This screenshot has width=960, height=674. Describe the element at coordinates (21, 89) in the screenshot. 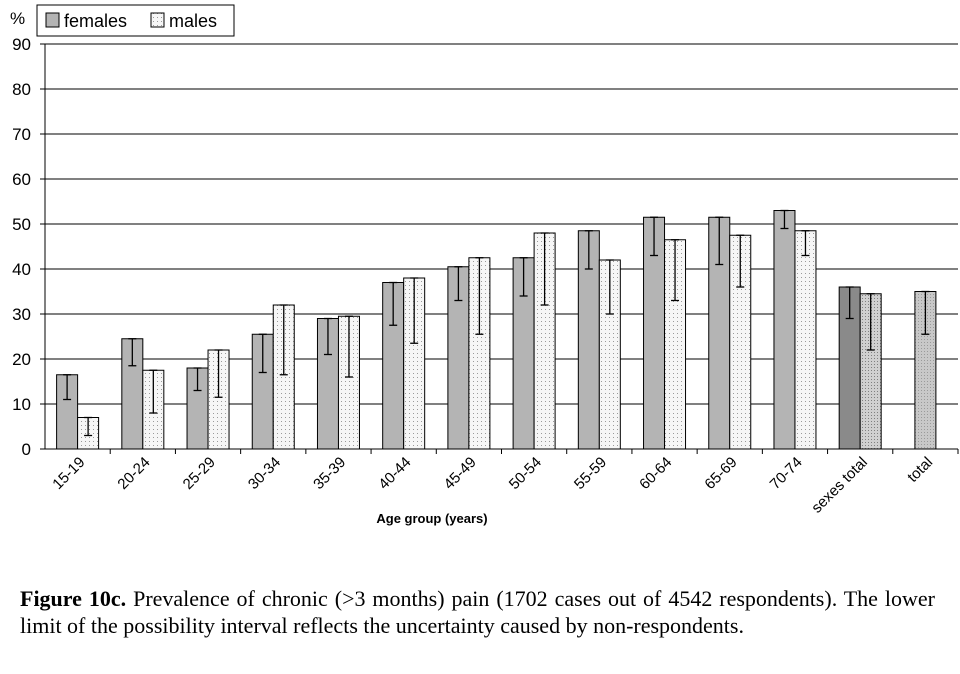

I see `y-tick-label-80: 80` at that location.